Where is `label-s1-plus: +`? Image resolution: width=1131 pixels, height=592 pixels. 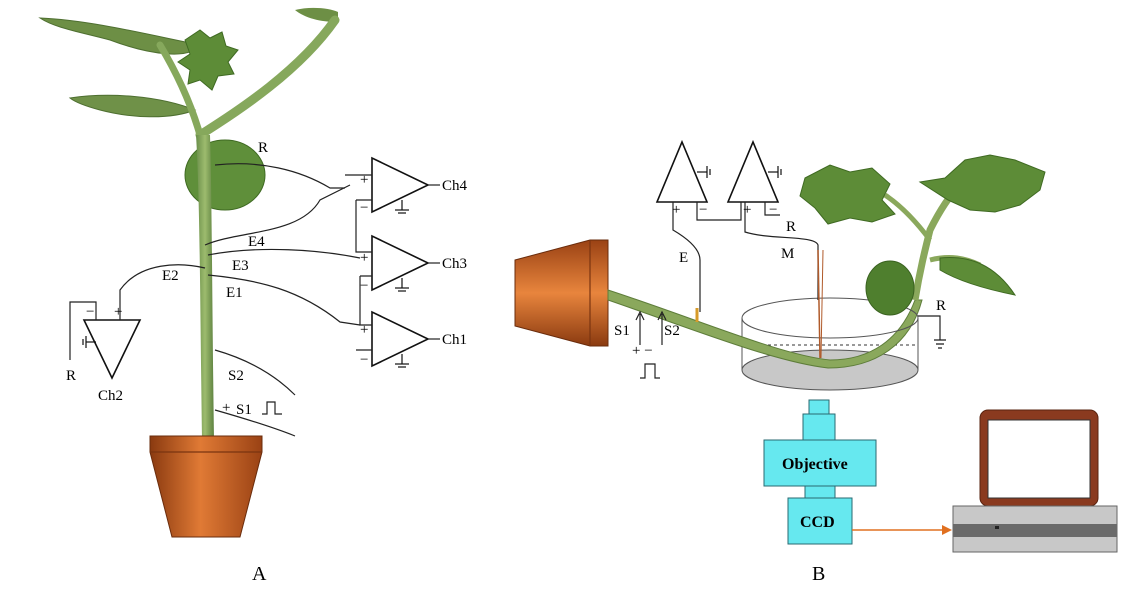
label-s1-plus: + is located at coordinates (226, 408).